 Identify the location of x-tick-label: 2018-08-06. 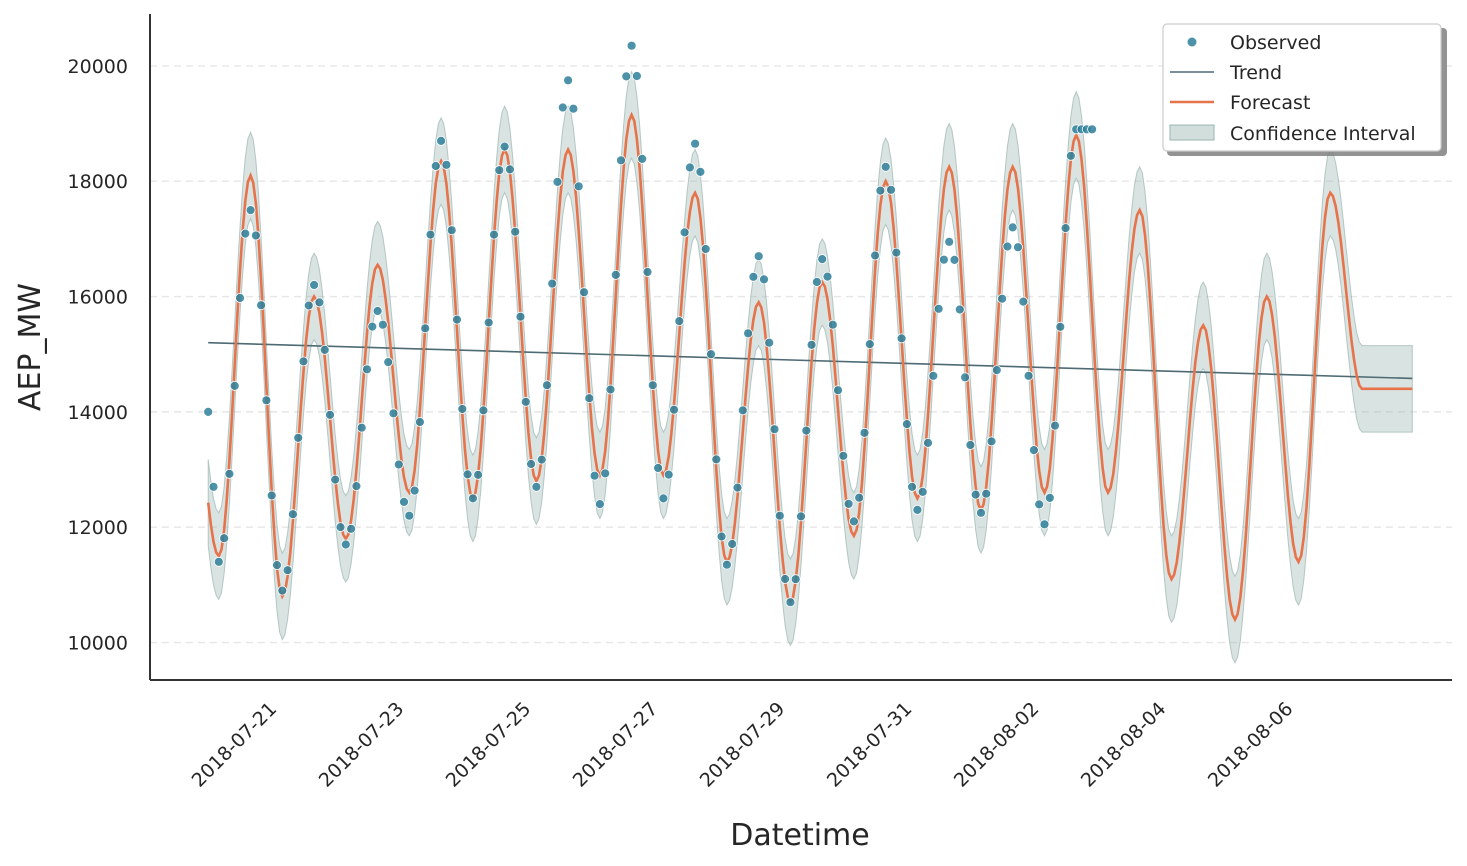
(1251, 745).